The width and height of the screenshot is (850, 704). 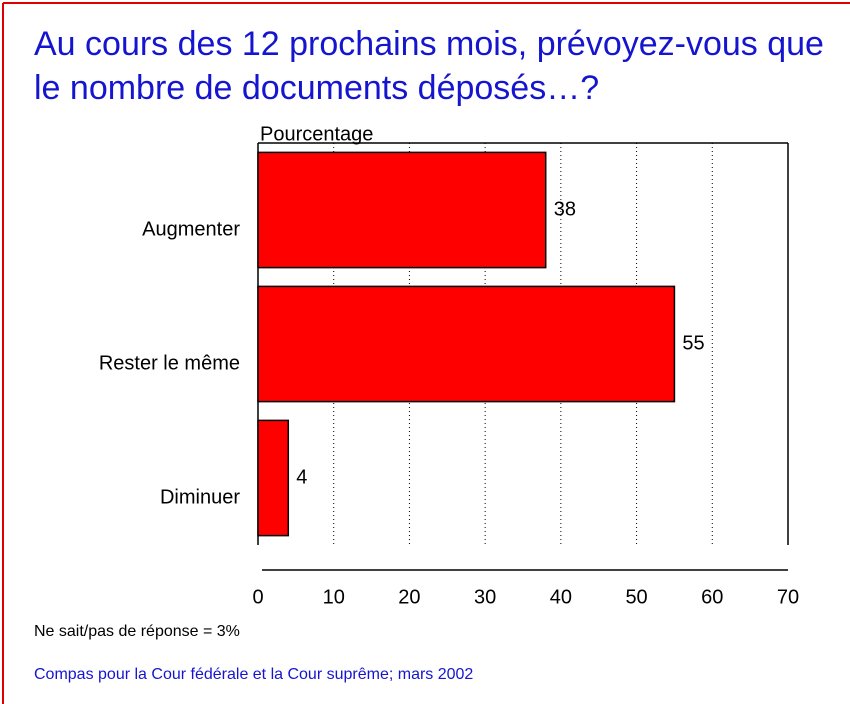 I want to click on x-tick-label: 50, so click(x=636, y=597).